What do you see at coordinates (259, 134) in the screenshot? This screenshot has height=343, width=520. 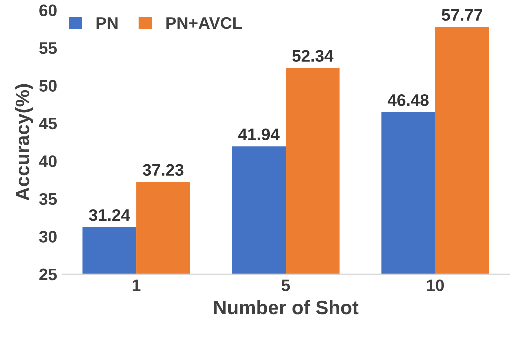 I see `data-label: 41.94` at bounding box center [259, 134].